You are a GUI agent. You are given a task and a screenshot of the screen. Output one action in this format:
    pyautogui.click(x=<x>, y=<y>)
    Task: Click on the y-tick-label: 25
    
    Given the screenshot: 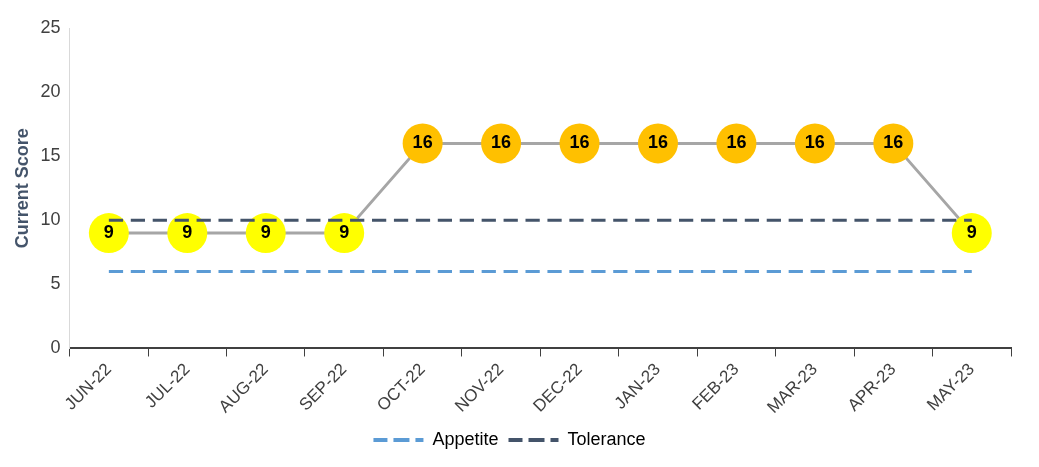 What is the action you would take?
    pyautogui.click(x=50, y=26)
    